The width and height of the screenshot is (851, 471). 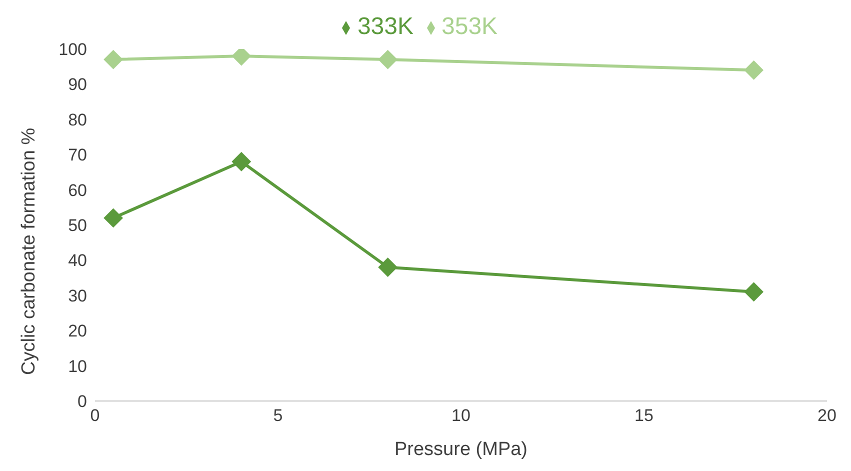 I want to click on y-tick-label: 70, so click(x=77, y=155).